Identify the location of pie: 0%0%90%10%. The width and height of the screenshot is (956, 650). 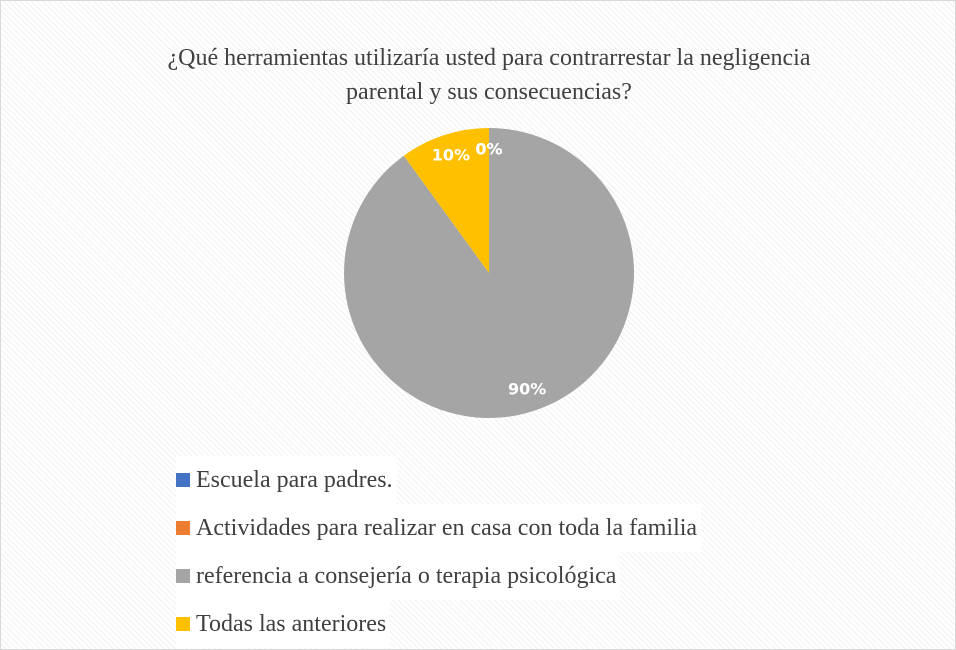
(489, 273).